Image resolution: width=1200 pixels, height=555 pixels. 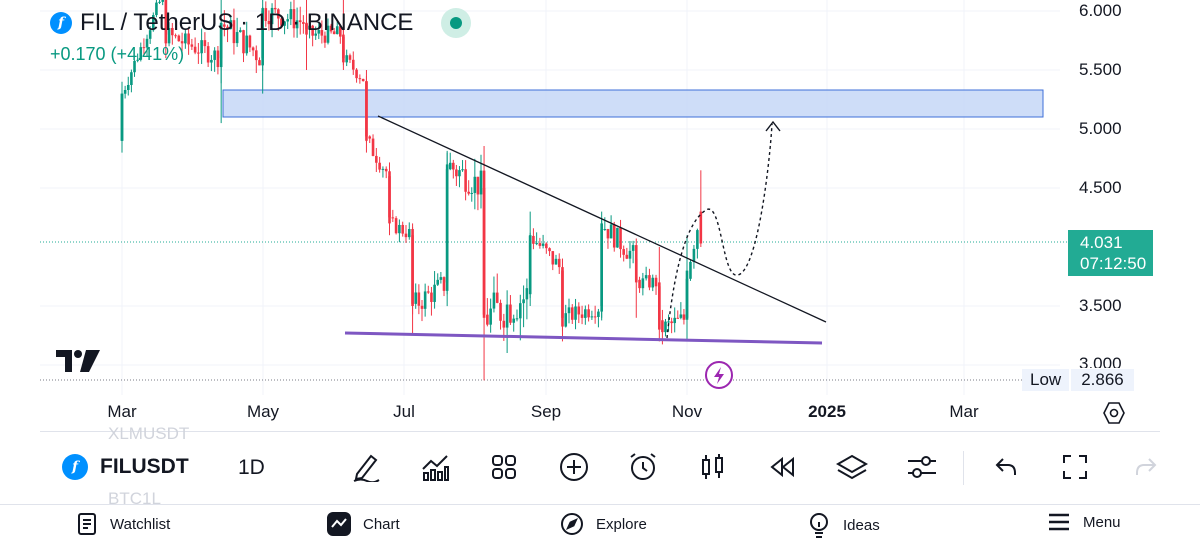 What do you see at coordinates (1084, 522) in the screenshot?
I see `nav-menu: Menu` at bounding box center [1084, 522].